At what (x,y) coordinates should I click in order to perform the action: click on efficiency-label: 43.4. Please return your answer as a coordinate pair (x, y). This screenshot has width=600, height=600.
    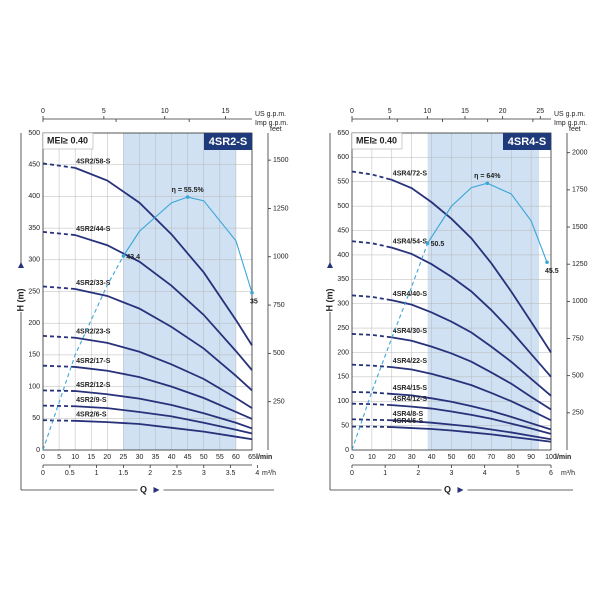
    Looking at the image, I should click on (133, 257).